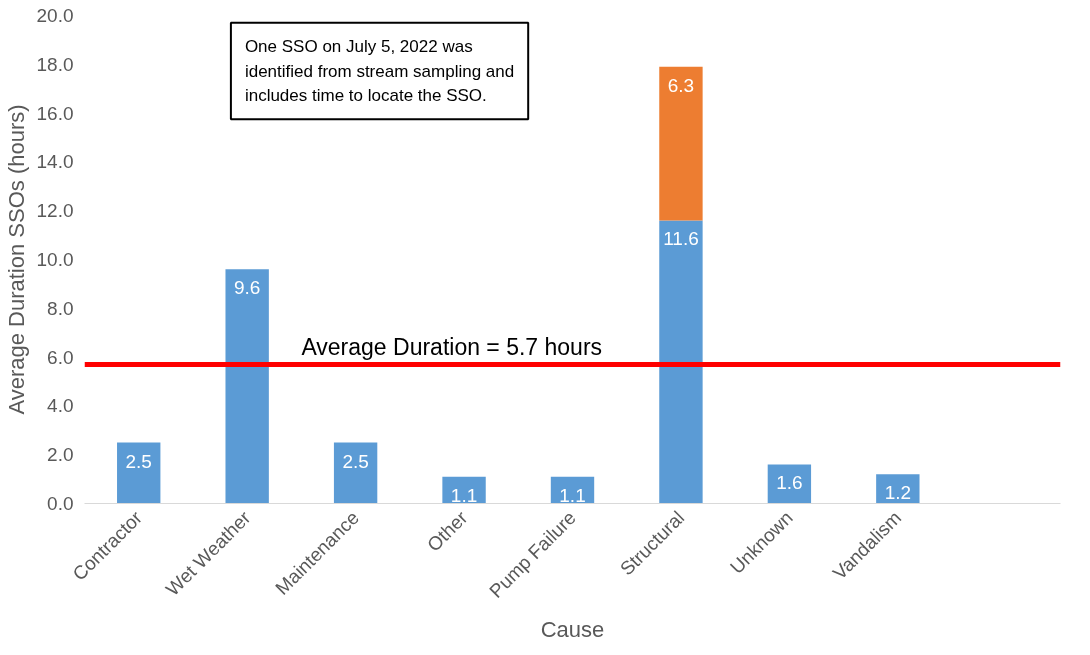 Image resolution: width=1090 pixels, height=655 pixels. What do you see at coordinates (60, 357) in the screenshot?
I see `y-tick-label: 6.0` at bounding box center [60, 357].